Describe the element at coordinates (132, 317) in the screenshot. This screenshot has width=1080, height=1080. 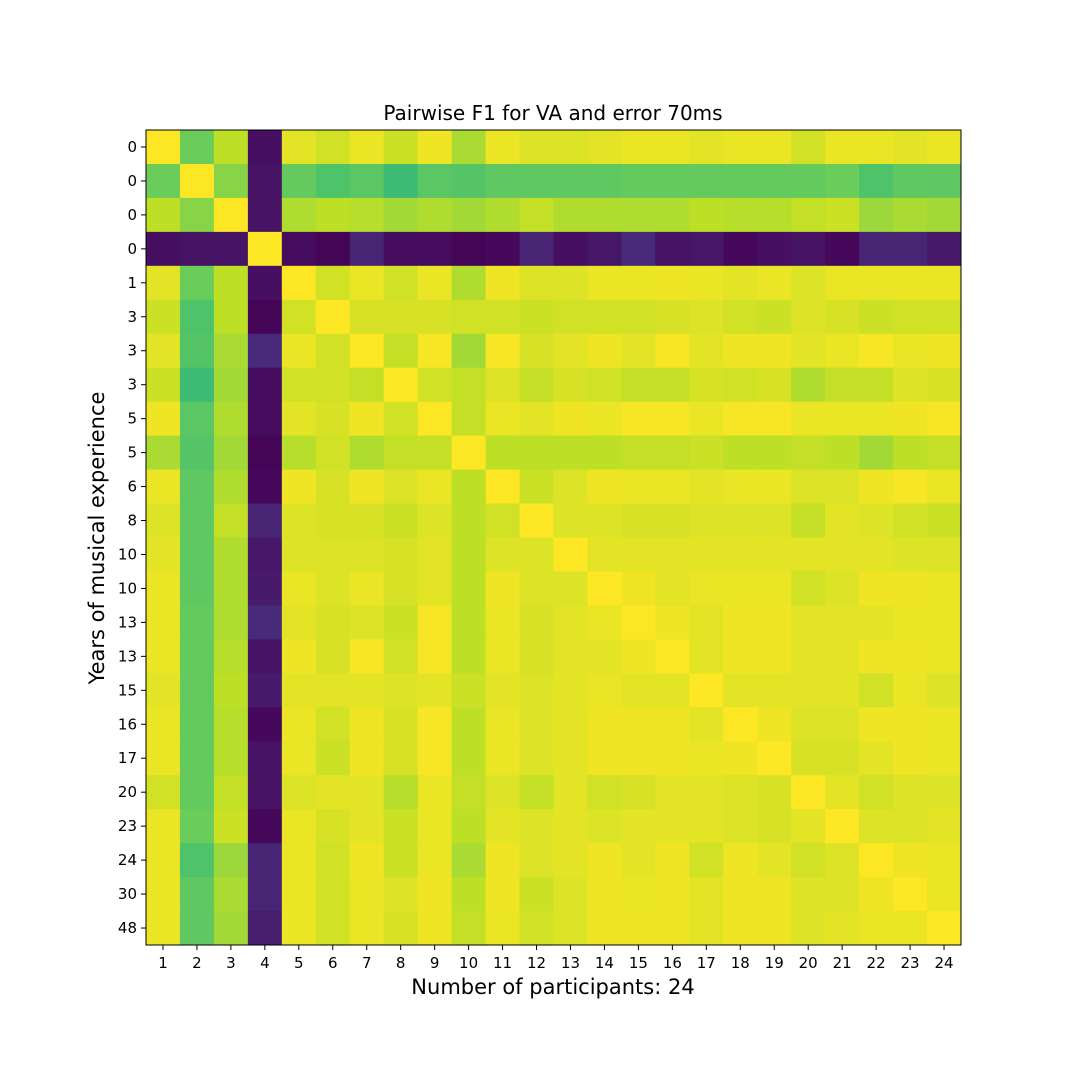
I see `y-tick-label: 3` at that location.